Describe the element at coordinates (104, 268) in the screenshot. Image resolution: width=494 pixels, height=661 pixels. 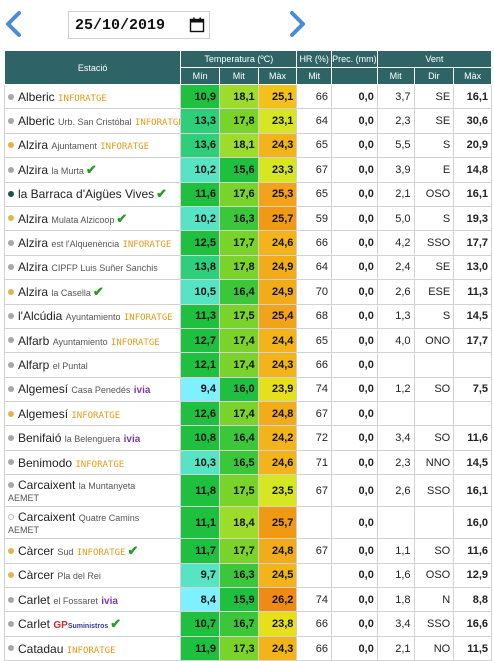
I see `station-sublocation: CIPFP Luis Suñer Sanchis` at that location.